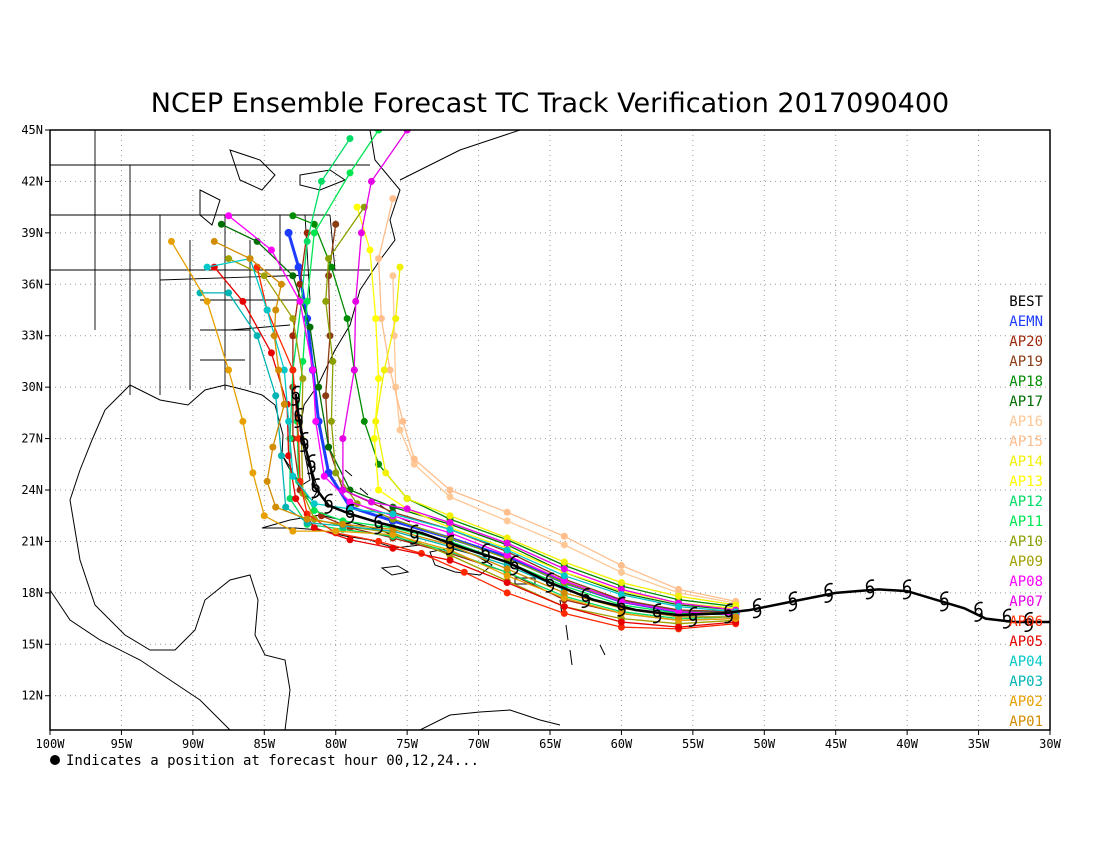 The image size is (1100, 850). I want to click on south-america-coastline, so click(490, 719).